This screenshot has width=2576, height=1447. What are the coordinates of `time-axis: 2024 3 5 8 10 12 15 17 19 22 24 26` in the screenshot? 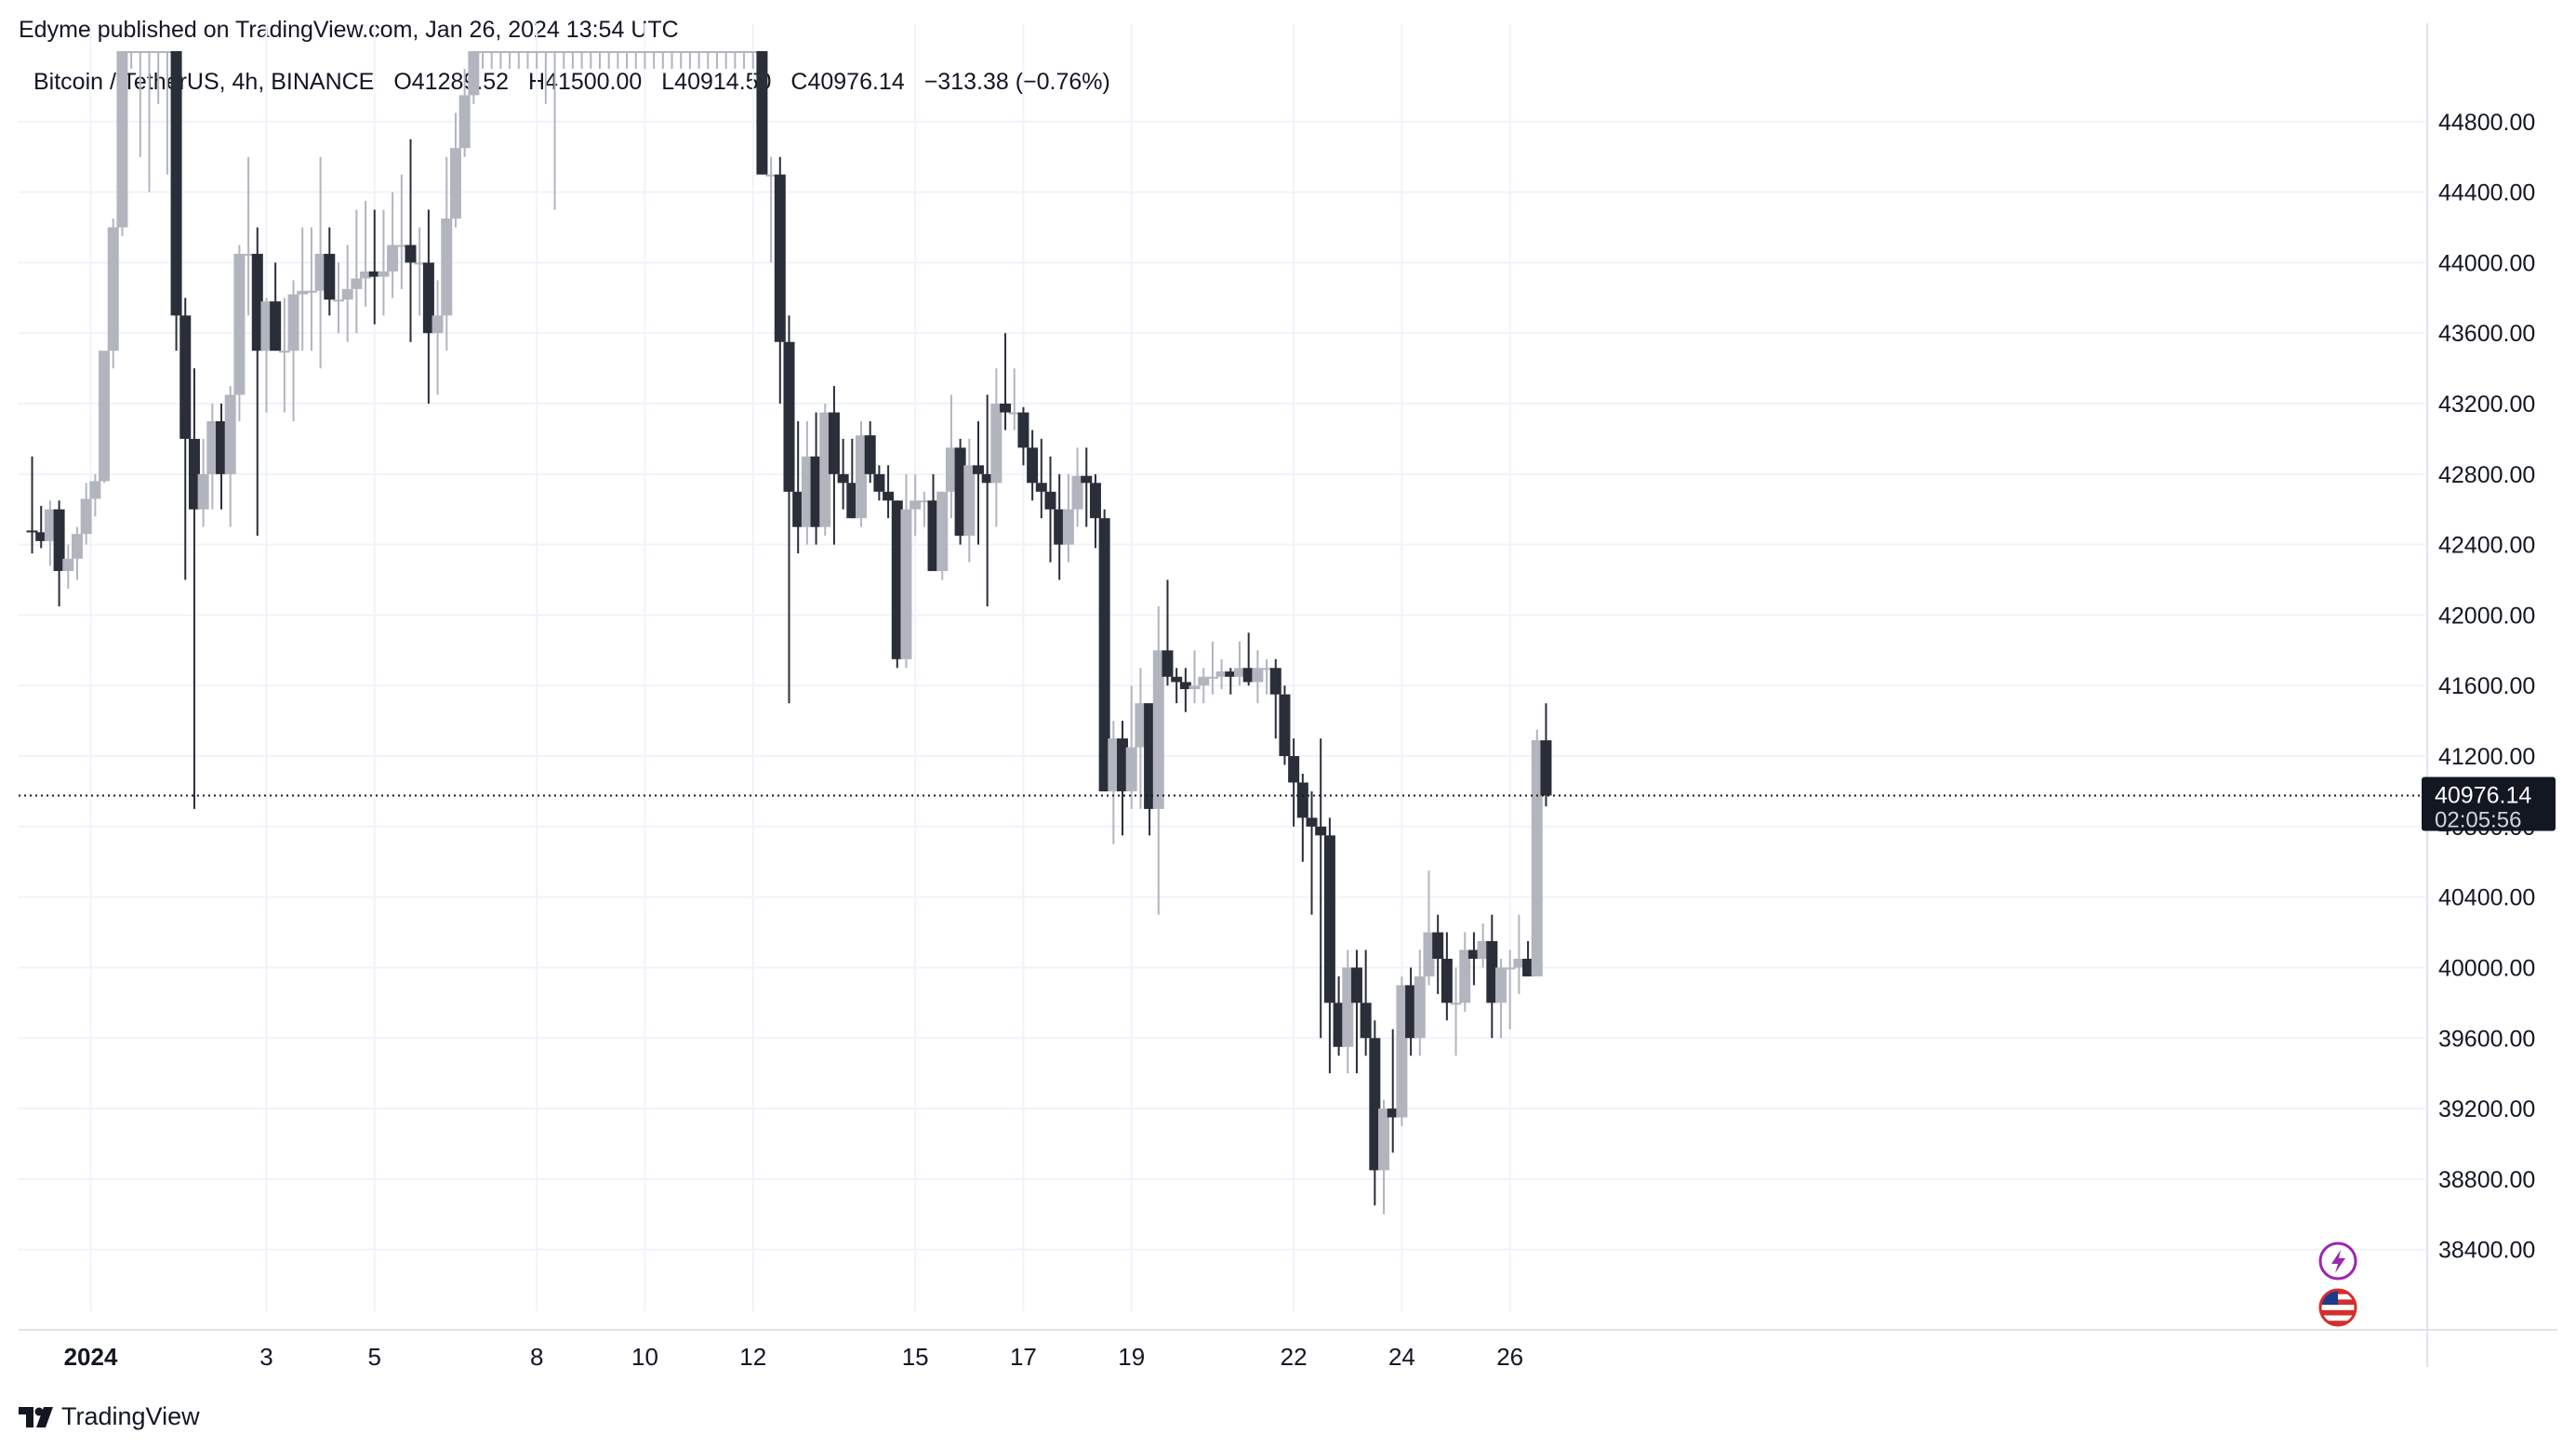 It's located at (1288, 1350).